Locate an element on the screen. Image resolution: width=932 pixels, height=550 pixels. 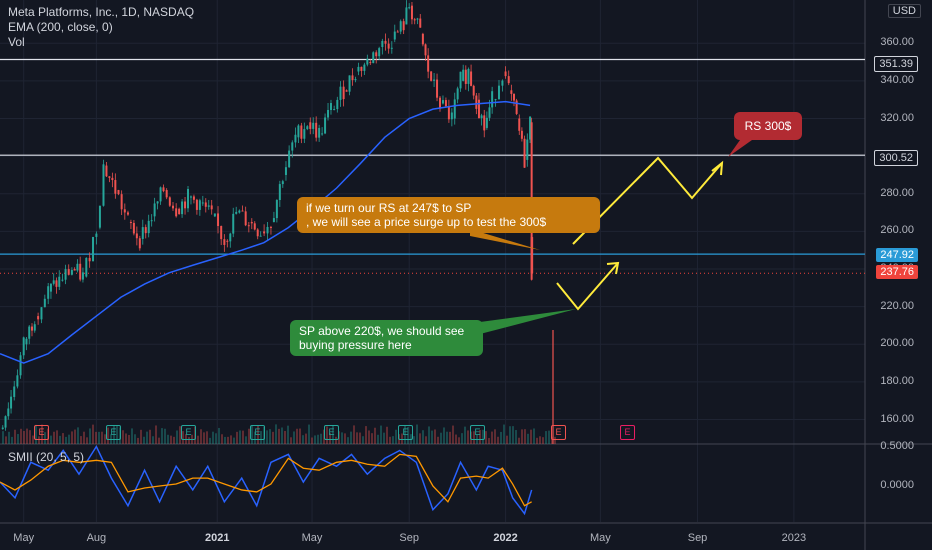
smii-axis-top: 0.5000 is located at coordinates (897, 445).